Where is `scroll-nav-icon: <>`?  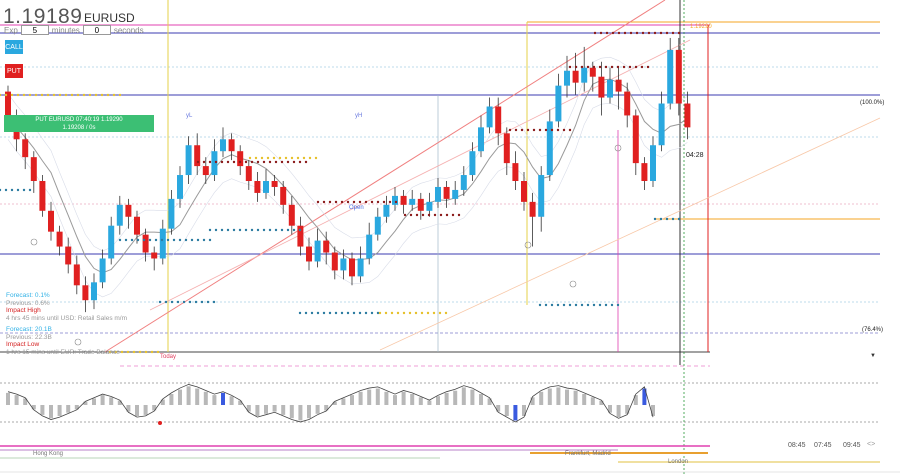 scroll-nav-icon: <> is located at coordinates (871, 444).